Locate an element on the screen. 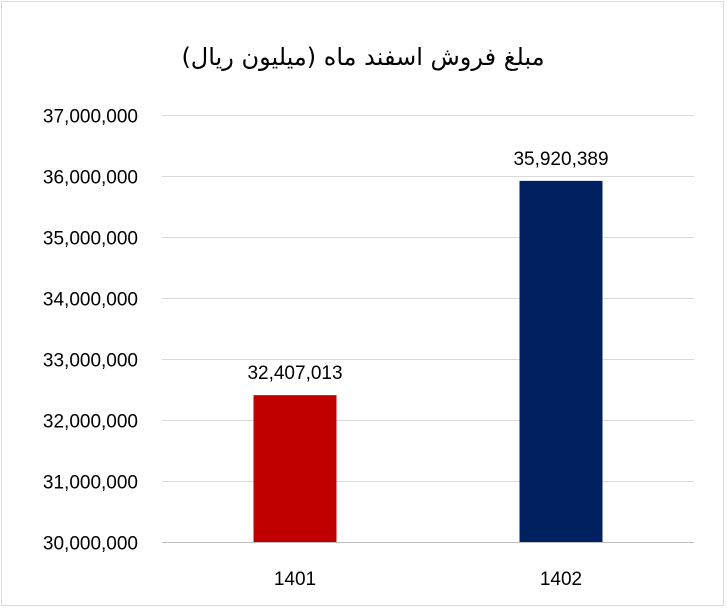 This screenshot has height=609, width=727. data-label-1402: 35,920,389 is located at coordinates (560, 159).